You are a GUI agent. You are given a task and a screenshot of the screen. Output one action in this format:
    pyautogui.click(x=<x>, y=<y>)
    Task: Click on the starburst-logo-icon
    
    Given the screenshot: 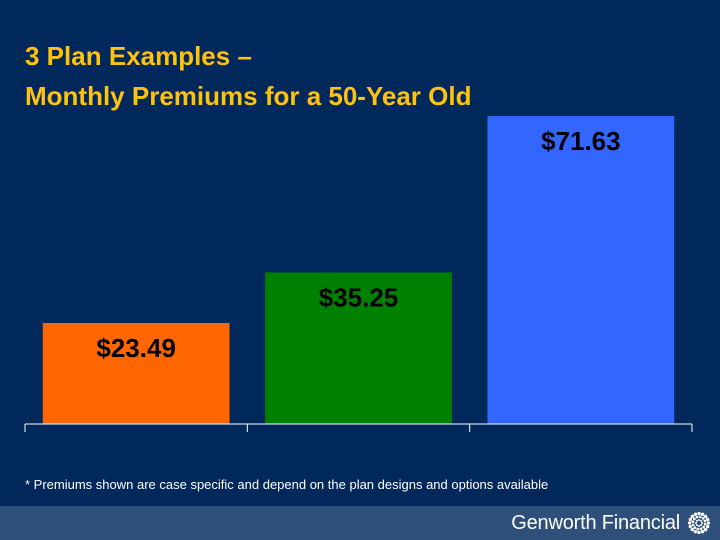 What is the action you would take?
    pyautogui.click(x=699, y=523)
    